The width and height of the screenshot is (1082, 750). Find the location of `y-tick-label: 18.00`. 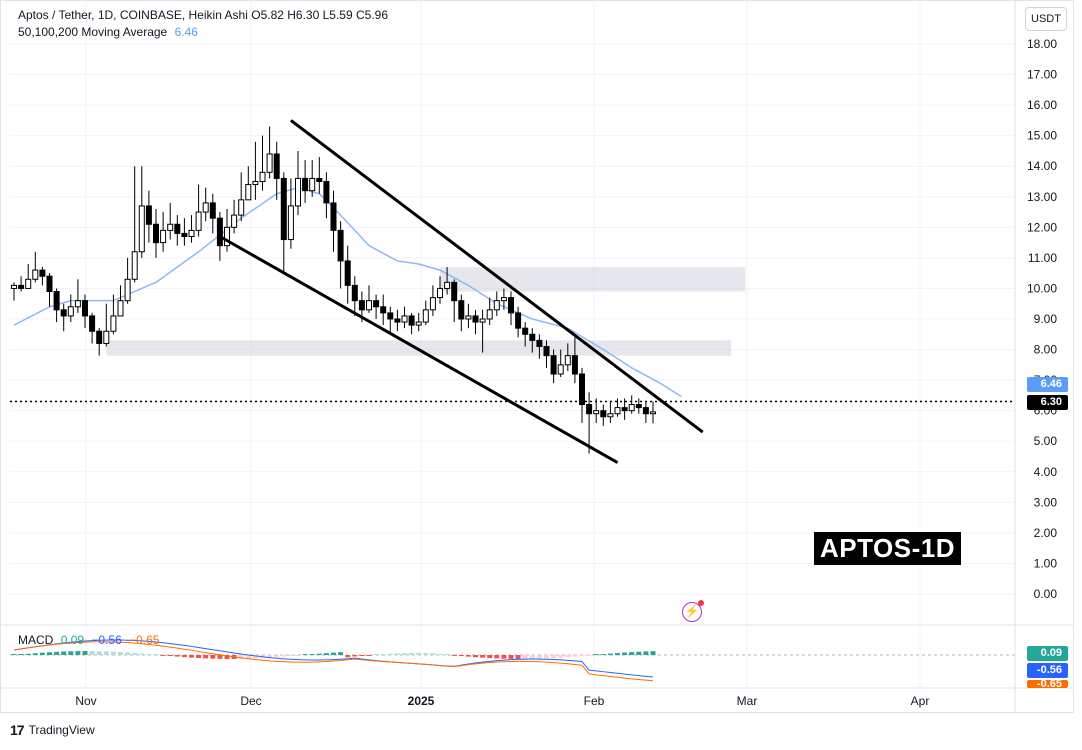

y-tick-label: 18.00 is located at coordinates (1042, 44).